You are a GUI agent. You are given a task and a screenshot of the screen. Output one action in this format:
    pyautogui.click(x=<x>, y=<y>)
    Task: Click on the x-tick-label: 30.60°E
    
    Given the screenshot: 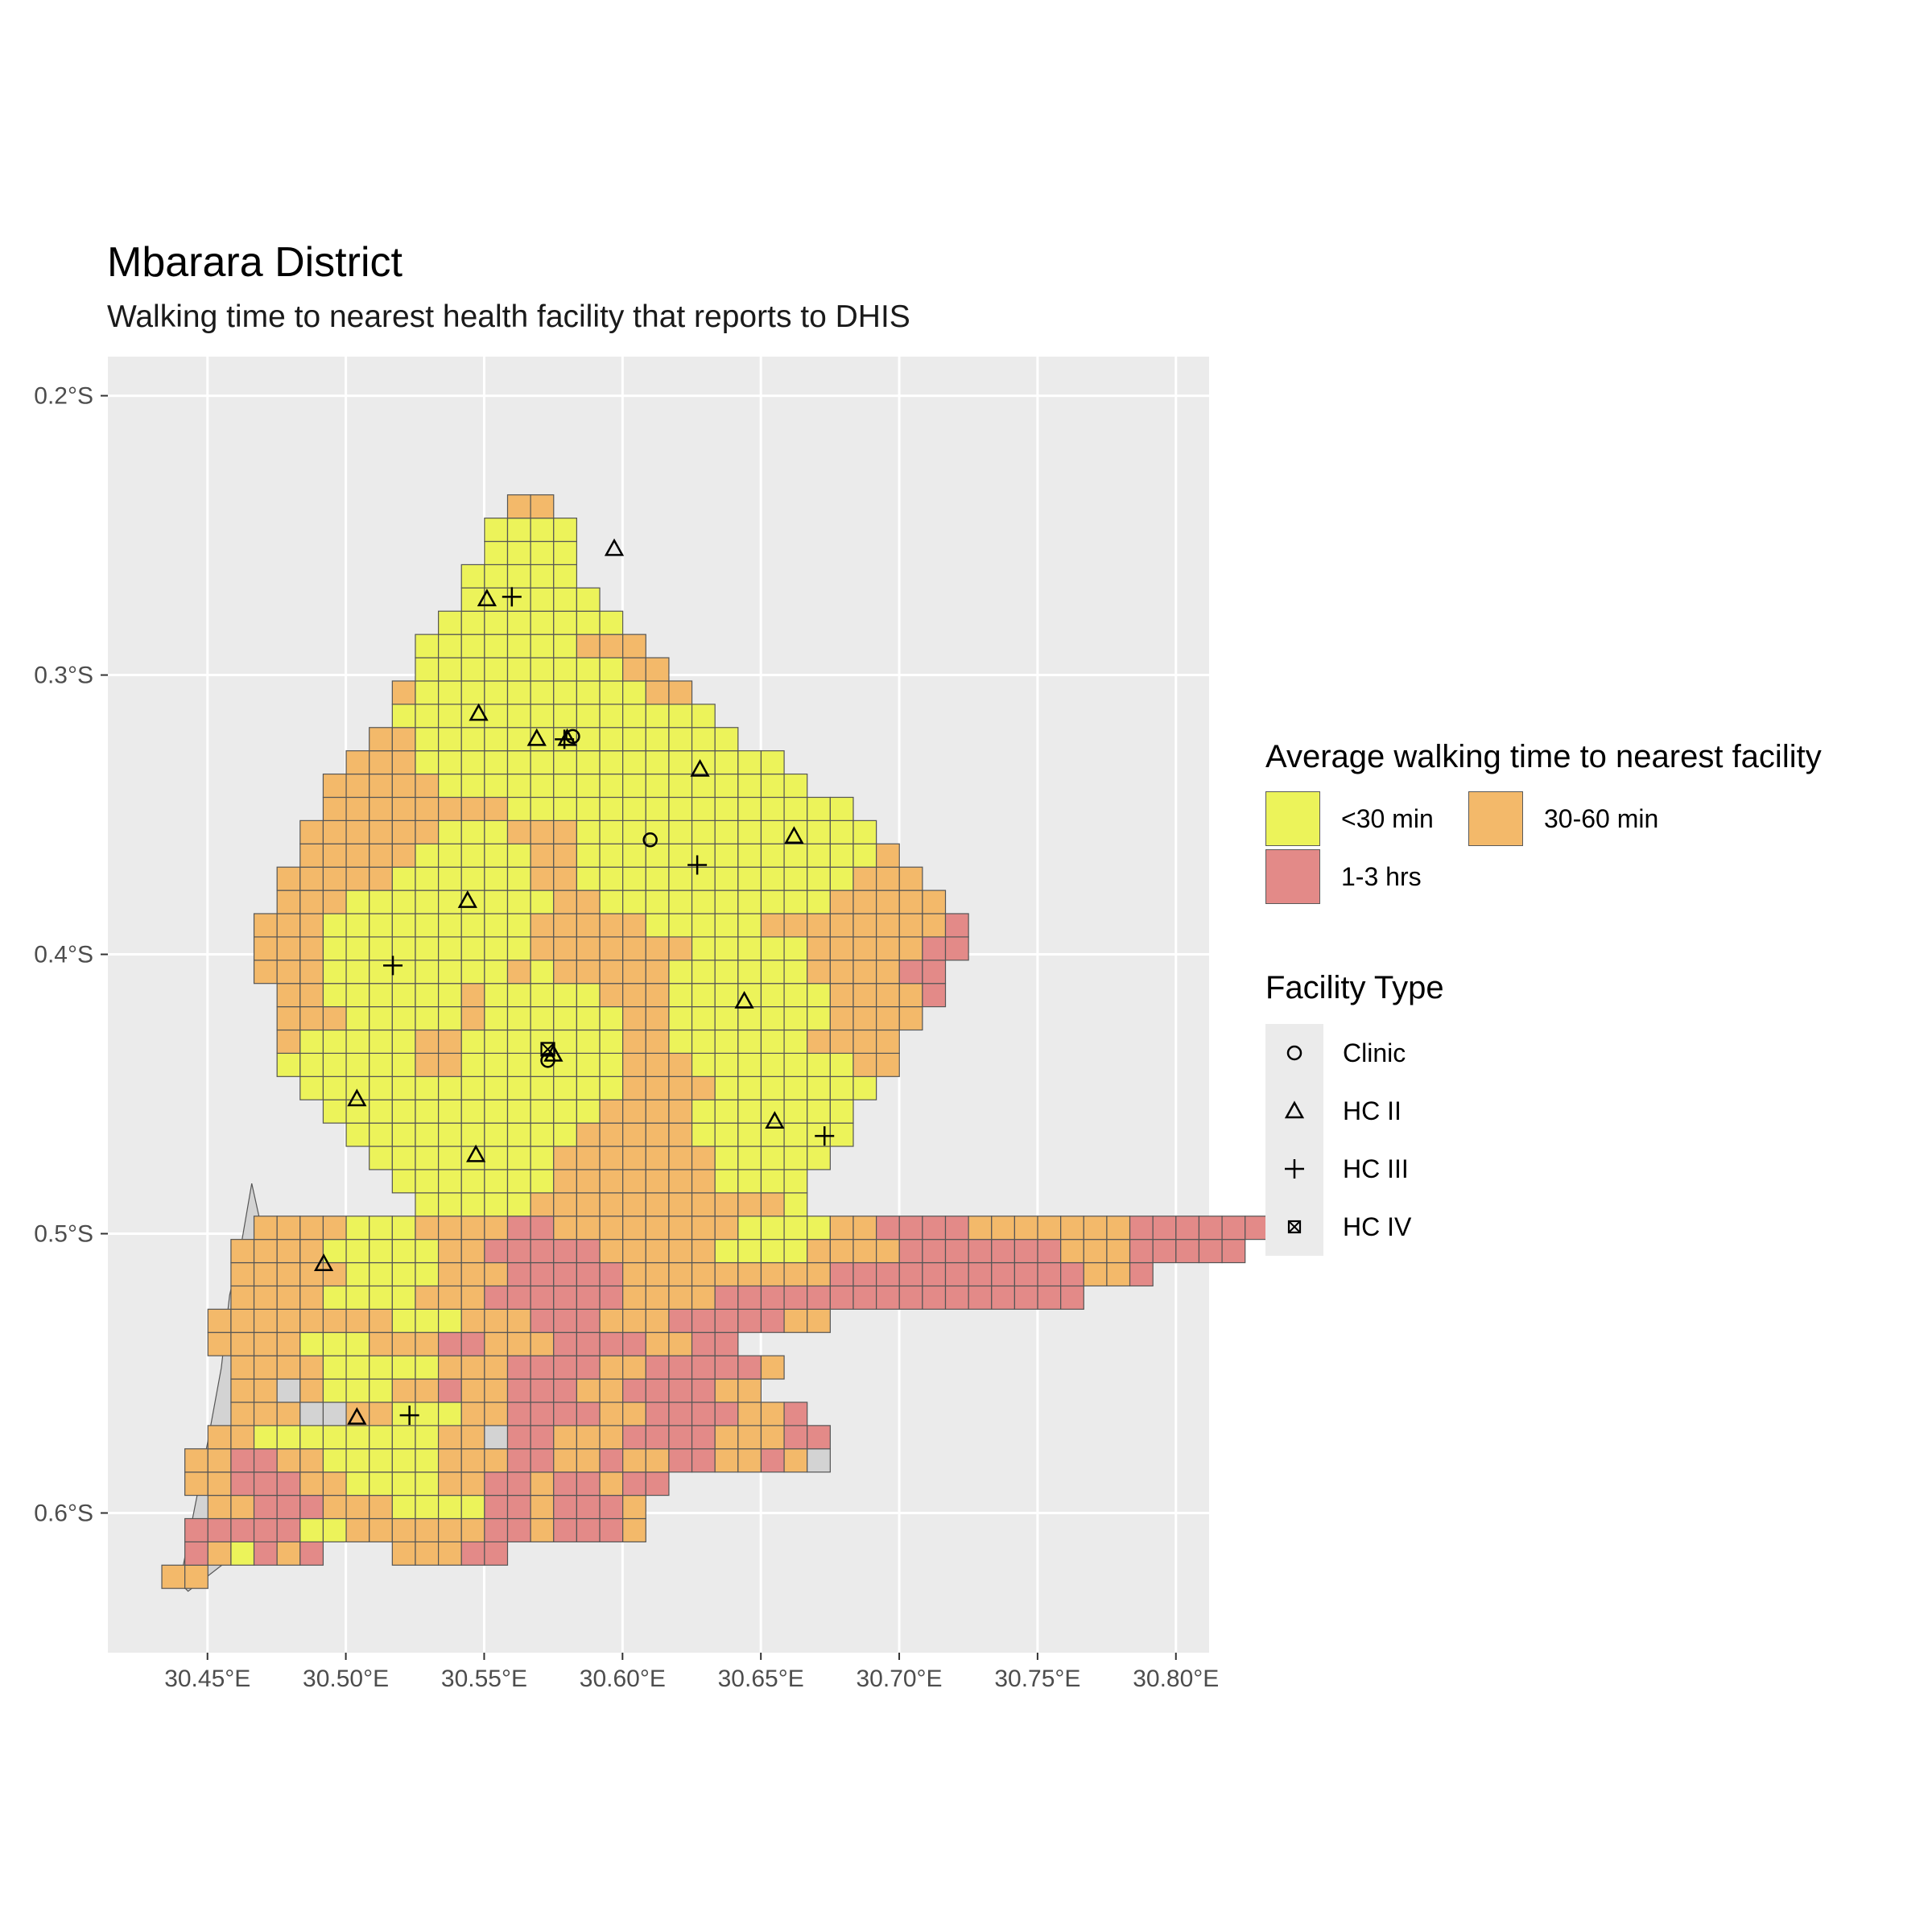 What is the action you would take?
    pyautogui.click(x=623, y=1679)
    